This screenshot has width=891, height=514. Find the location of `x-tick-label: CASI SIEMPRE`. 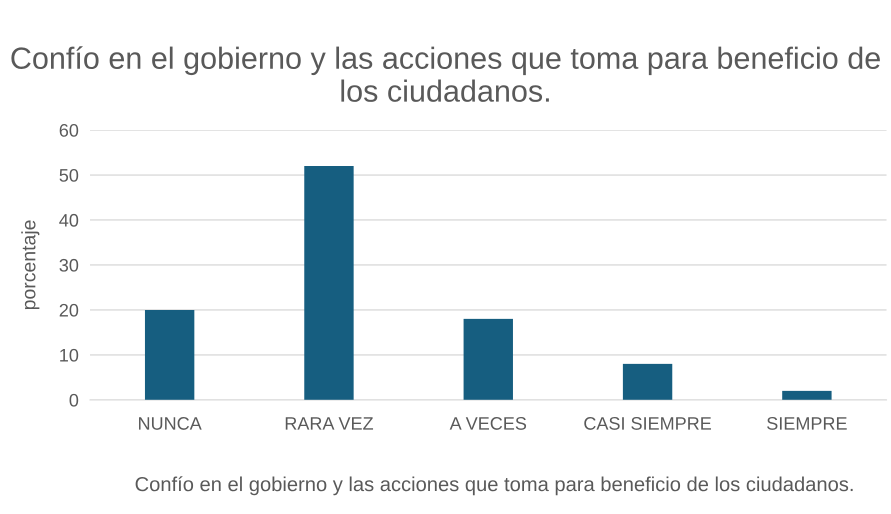

x-tick-label: CASI SIEMPRE is located at coordinates (648, 423).